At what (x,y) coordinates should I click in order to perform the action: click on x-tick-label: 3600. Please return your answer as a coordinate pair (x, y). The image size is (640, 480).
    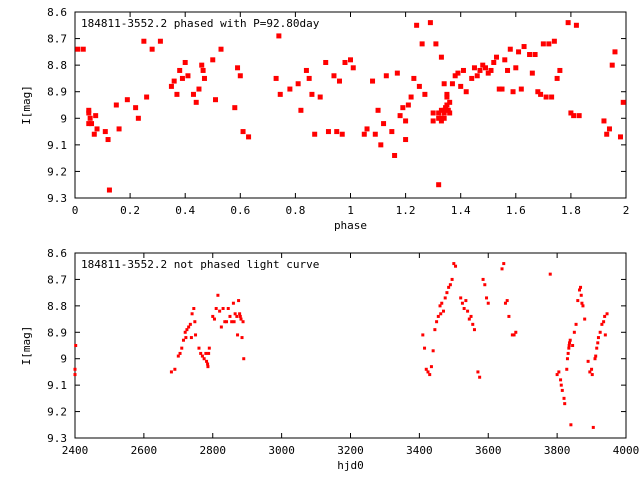
    Looking at the image, I should click on (488, 450).